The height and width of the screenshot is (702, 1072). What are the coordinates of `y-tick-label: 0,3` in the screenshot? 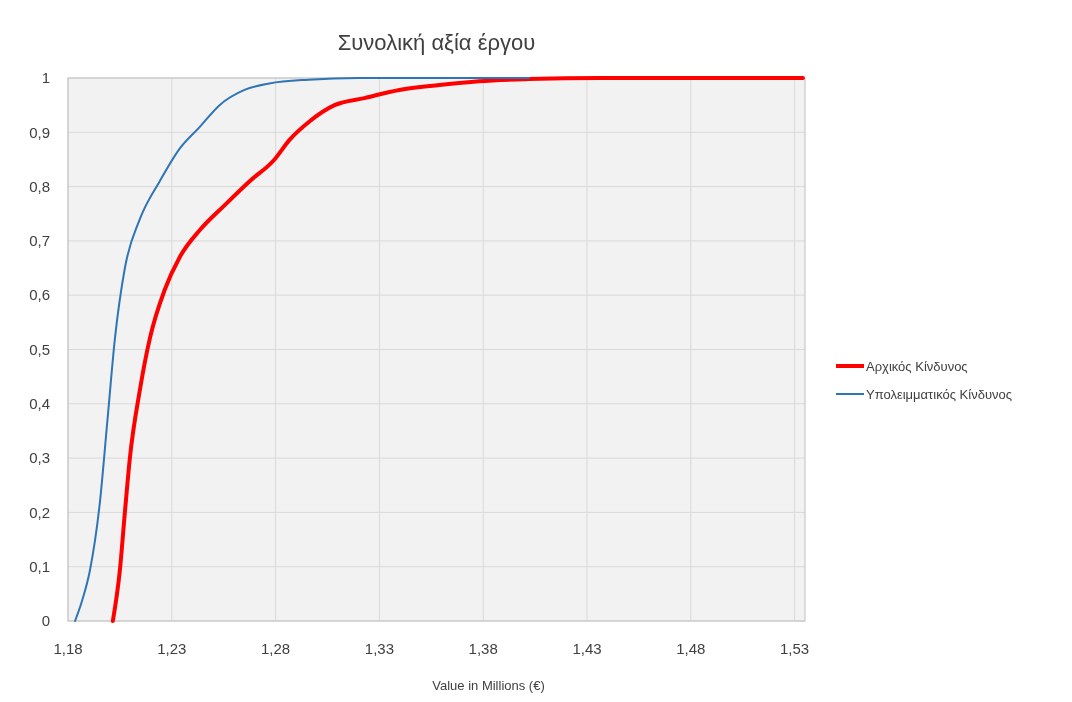 It's located at (39, 458).